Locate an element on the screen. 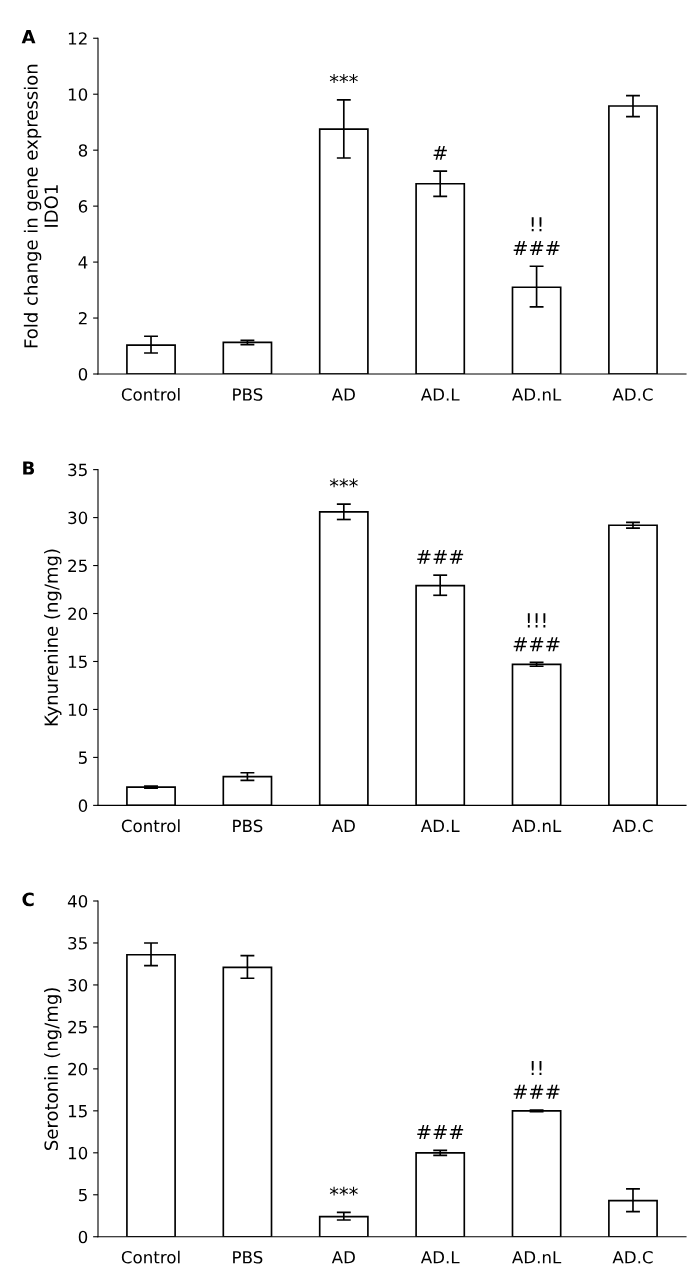 This screenshot has height=1275, width=700. y-axis-title: Serotonin (ng/mg) is located at coordinates (53, 1069).